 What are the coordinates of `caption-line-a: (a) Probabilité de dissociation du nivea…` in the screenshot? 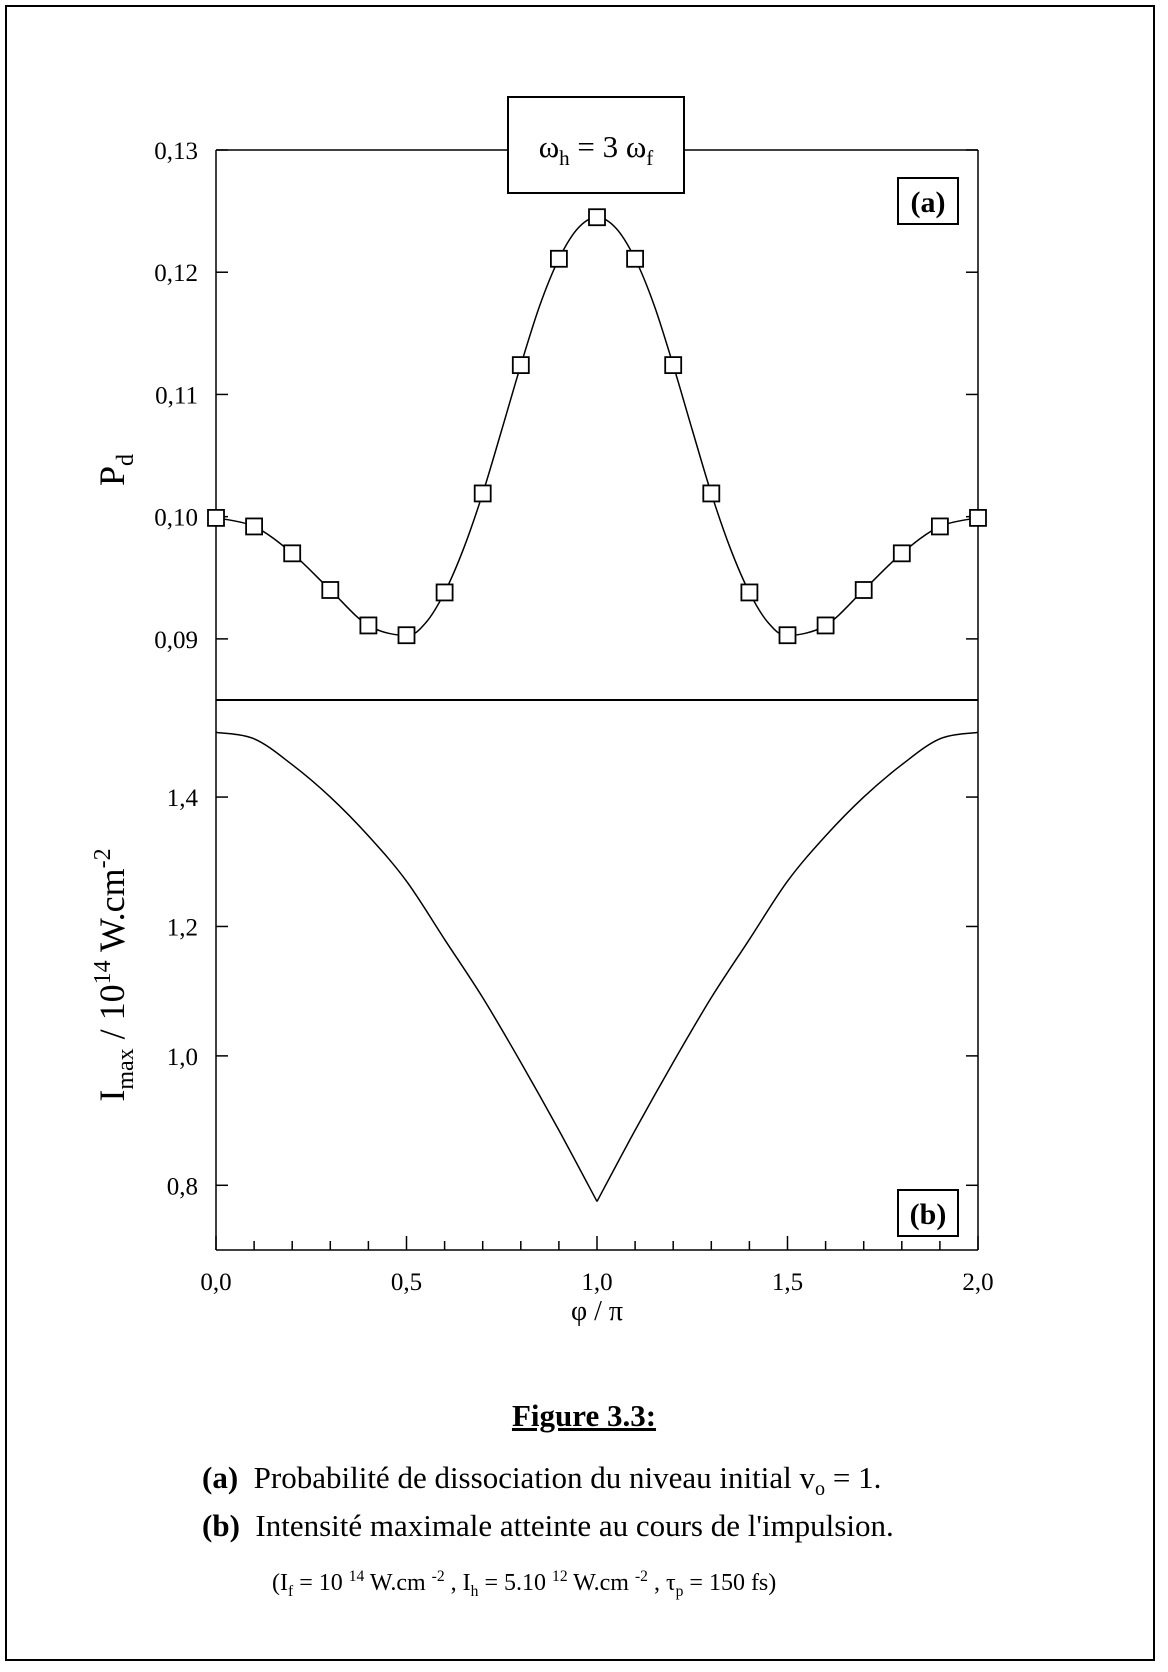 It's located at (541, 1480).